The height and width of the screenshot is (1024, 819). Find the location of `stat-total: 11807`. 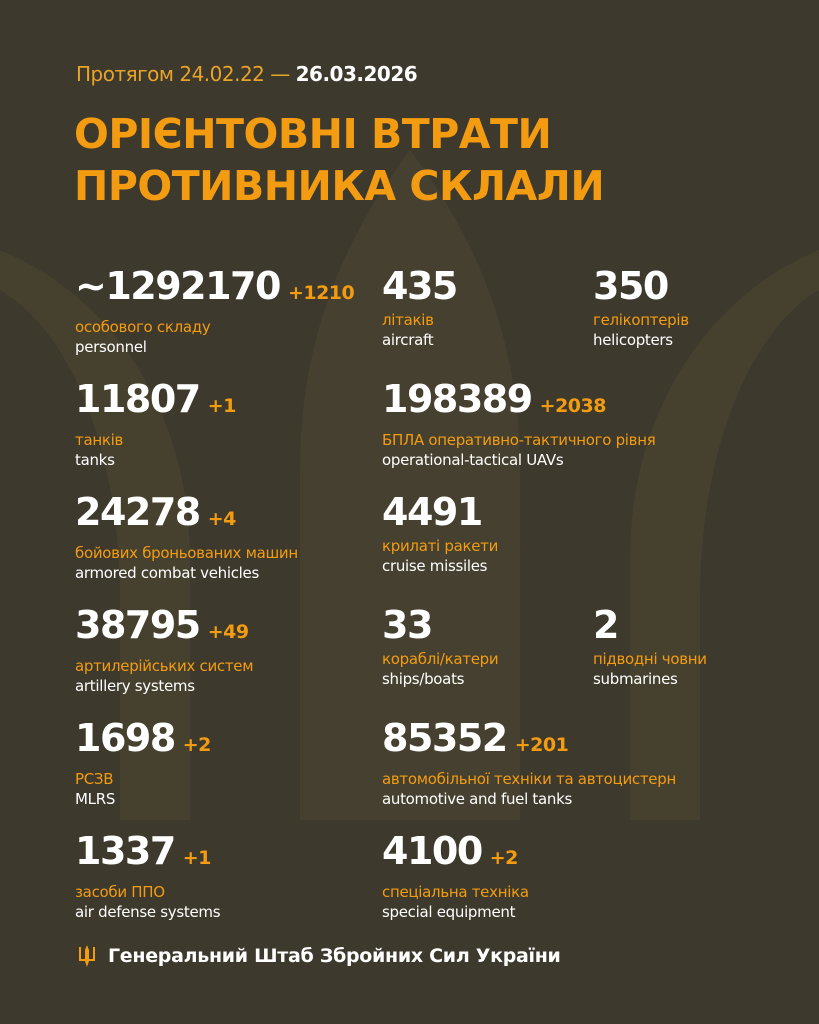

stat-total: 11807 is located at coordinates (138, 399).